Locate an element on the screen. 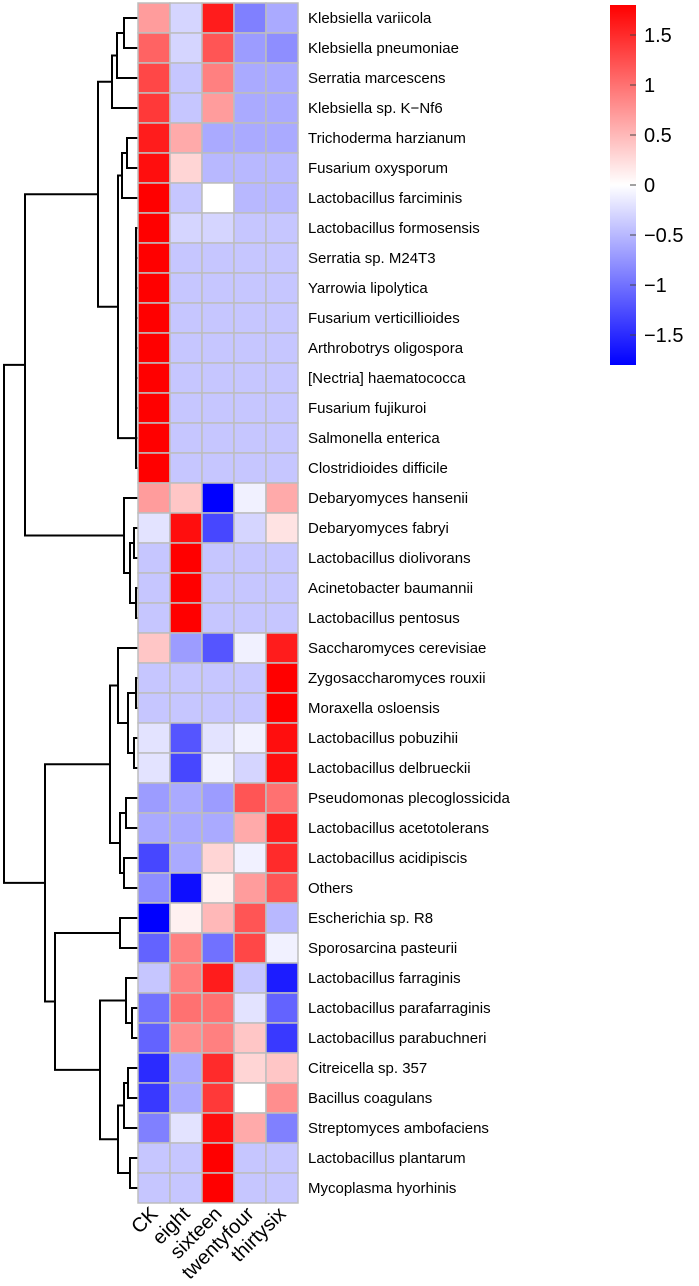 The image size is (699, 1286). row-label: Lactobacillus parabuchneri is located at coordinates (397, 1038).